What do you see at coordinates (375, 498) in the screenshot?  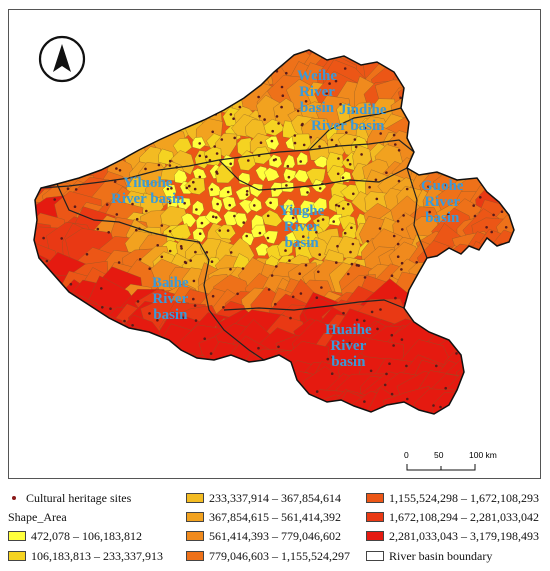 I see `legend-swatch` at bounding box center [375, 498].